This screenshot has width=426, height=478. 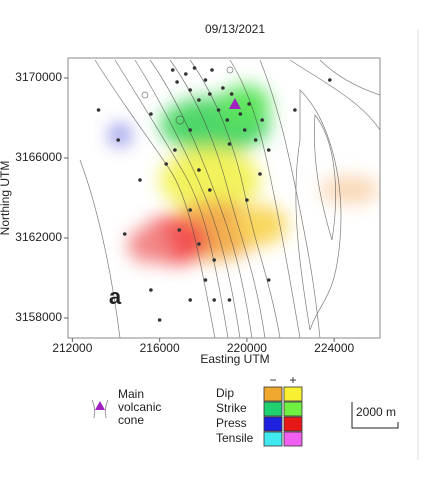 What do you see at coordinates (231, 423) in the screenshot?
I see `legend-label: Press` at bounding box center [231, 423].